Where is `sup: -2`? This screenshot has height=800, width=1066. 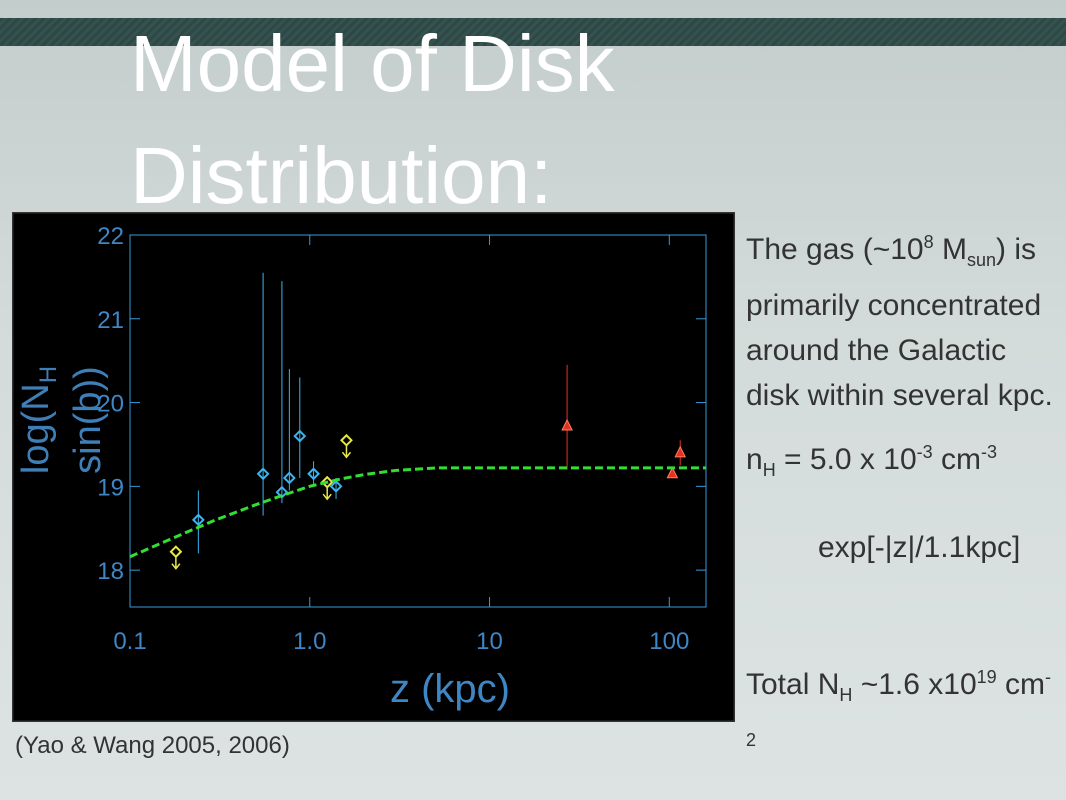
sup: -2 is located at coordinates (899, 708).